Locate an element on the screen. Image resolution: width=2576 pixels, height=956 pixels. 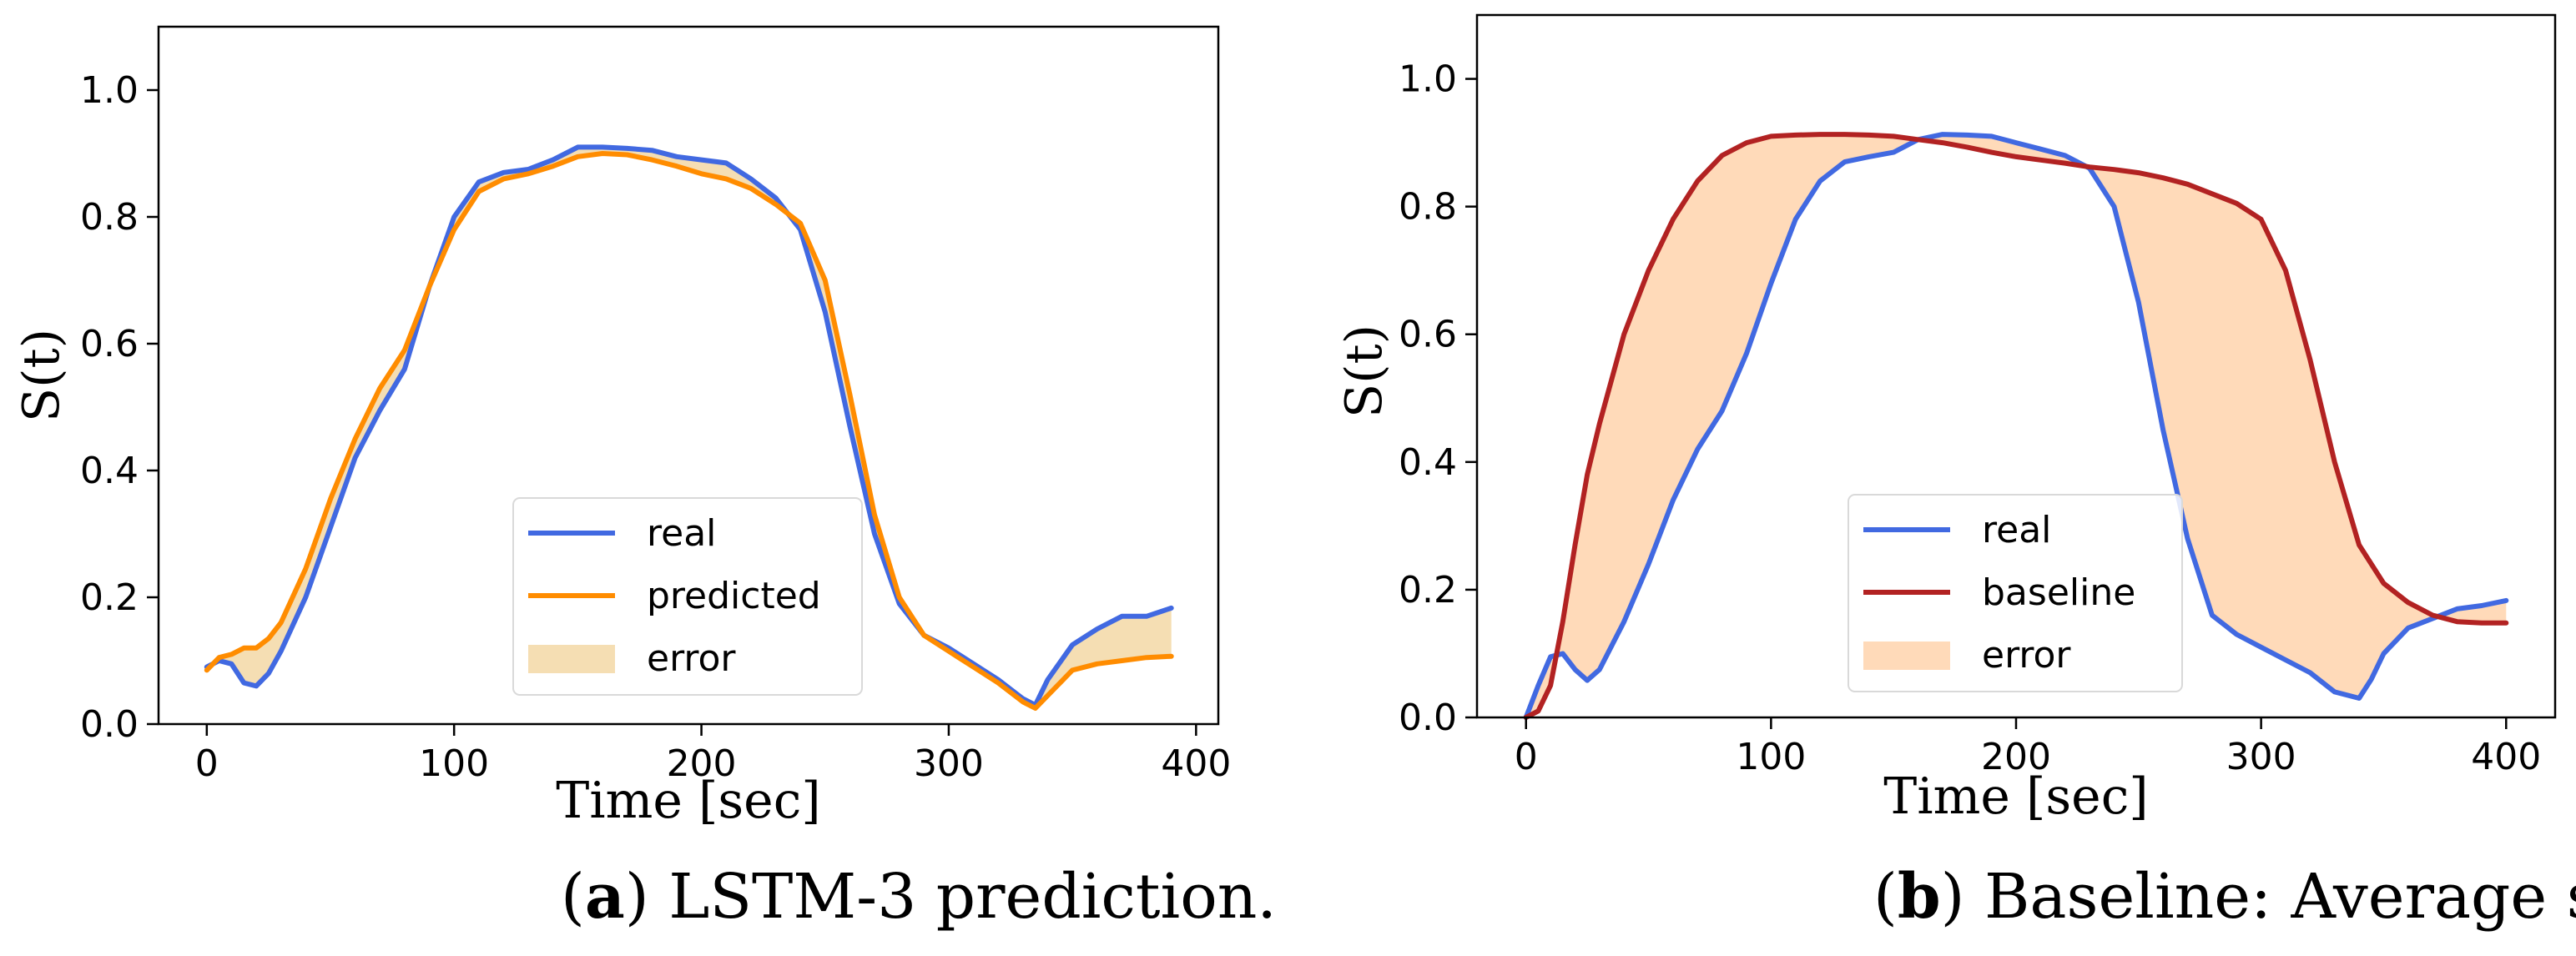
caption-text: ) LSTM-3 prediction. is located at coordinates (951, 897).